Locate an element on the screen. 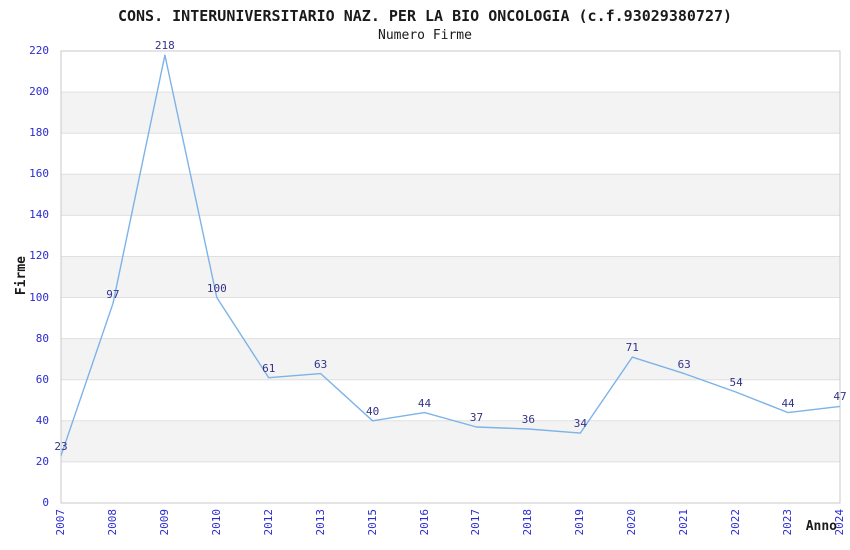 Image resolution: width=850 pixels, height=550 pixels. data-point-label: 36 is located at coordinates (528, 420).